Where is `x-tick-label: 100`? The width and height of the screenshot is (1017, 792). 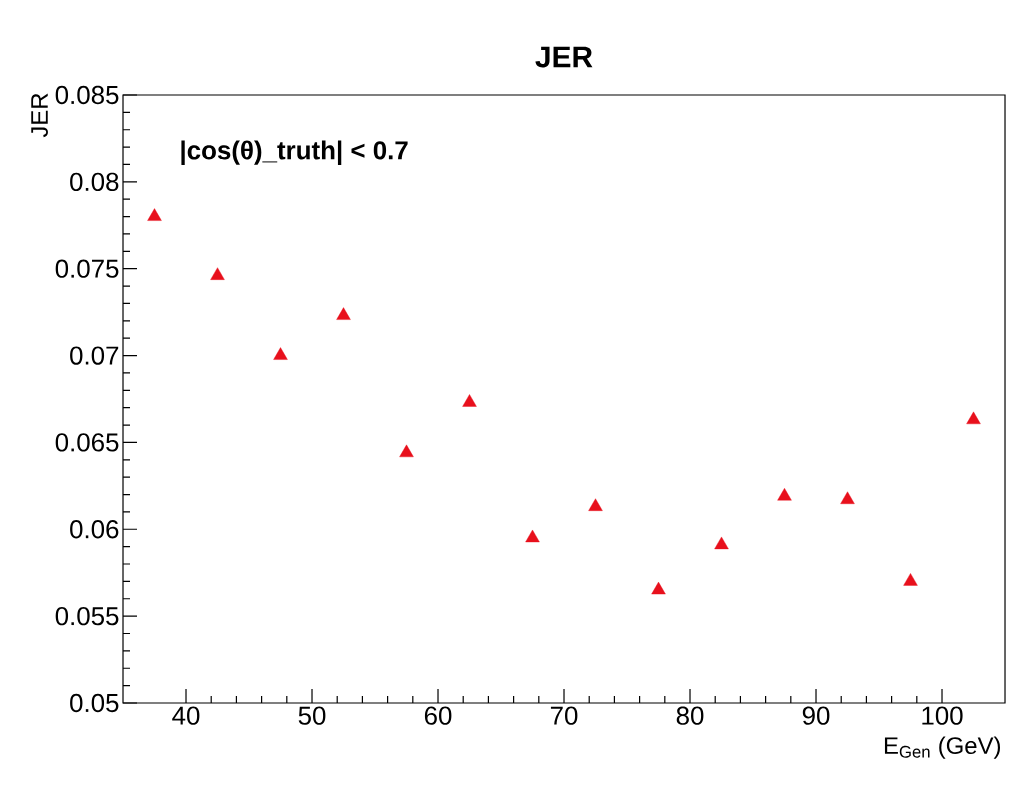 x-tick-label: 100 is located at coordinates (942, 715).